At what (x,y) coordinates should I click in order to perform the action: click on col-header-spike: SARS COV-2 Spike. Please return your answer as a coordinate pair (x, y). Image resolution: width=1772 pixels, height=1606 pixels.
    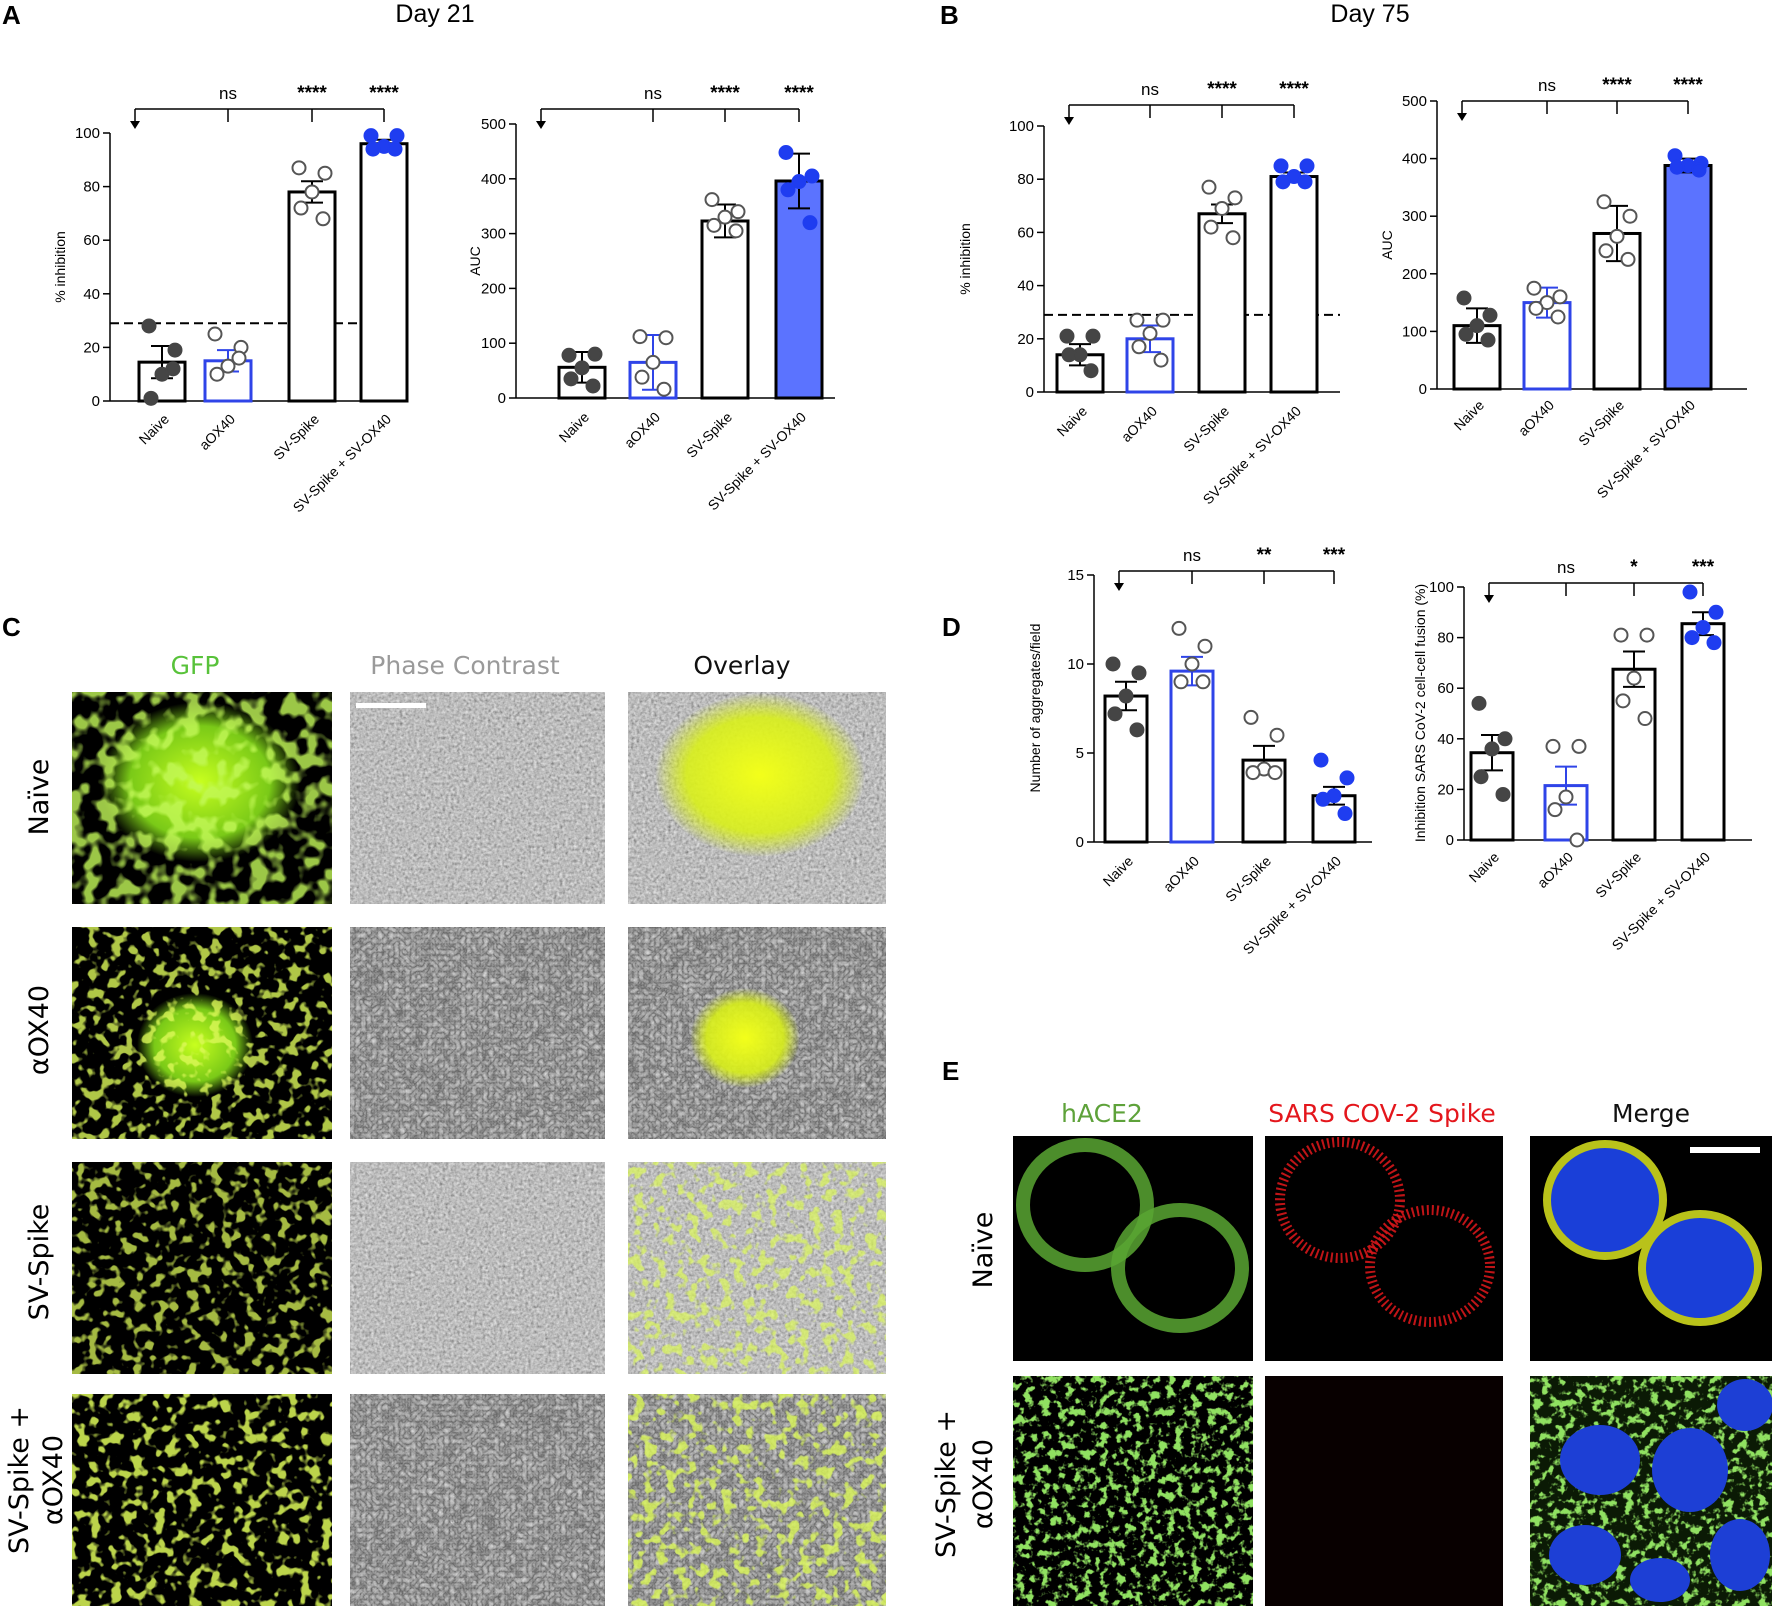
    Looking at the image, I should click on (1381, 1113).